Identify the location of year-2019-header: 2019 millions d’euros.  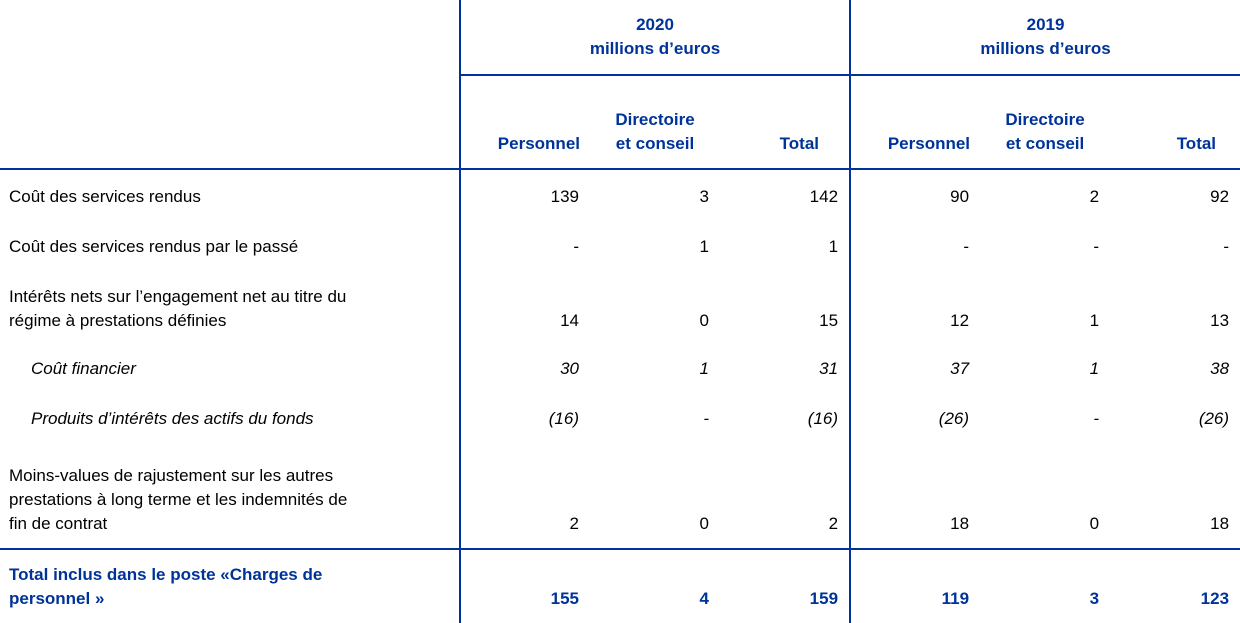
(1044, 38).